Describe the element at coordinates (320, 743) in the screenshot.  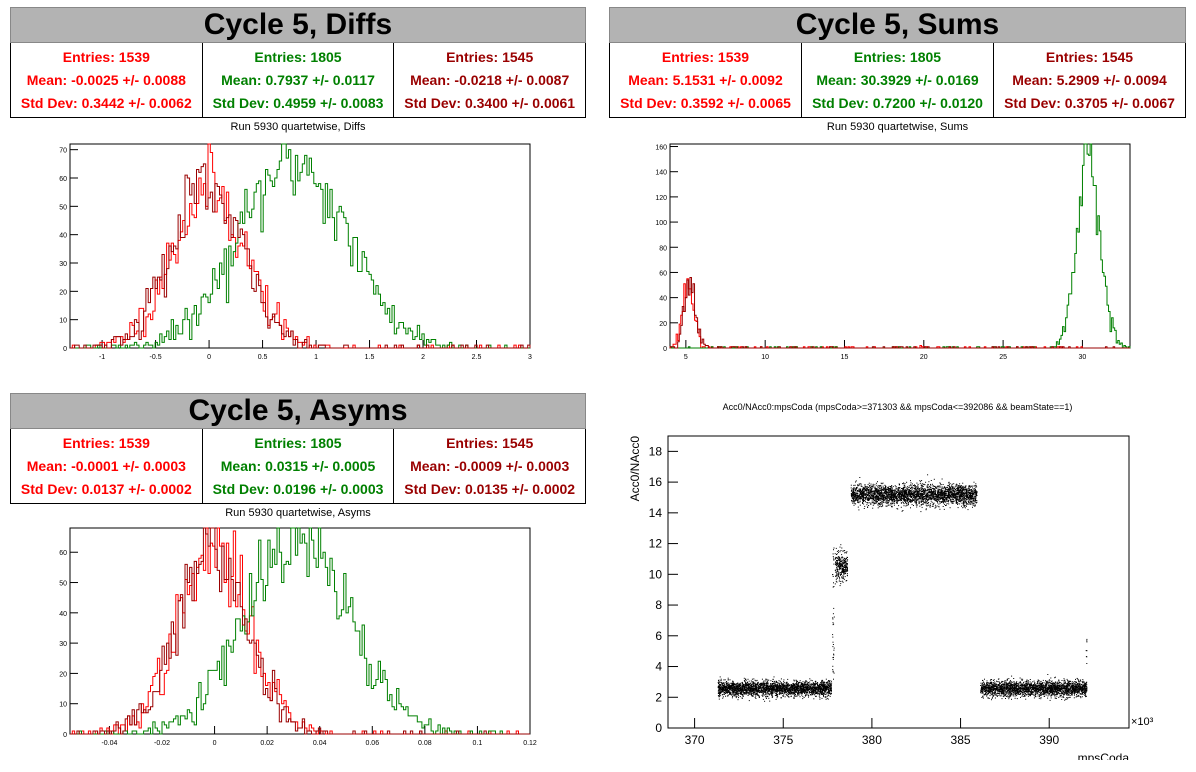
I see `x-tick-label: 0.04` at that location.